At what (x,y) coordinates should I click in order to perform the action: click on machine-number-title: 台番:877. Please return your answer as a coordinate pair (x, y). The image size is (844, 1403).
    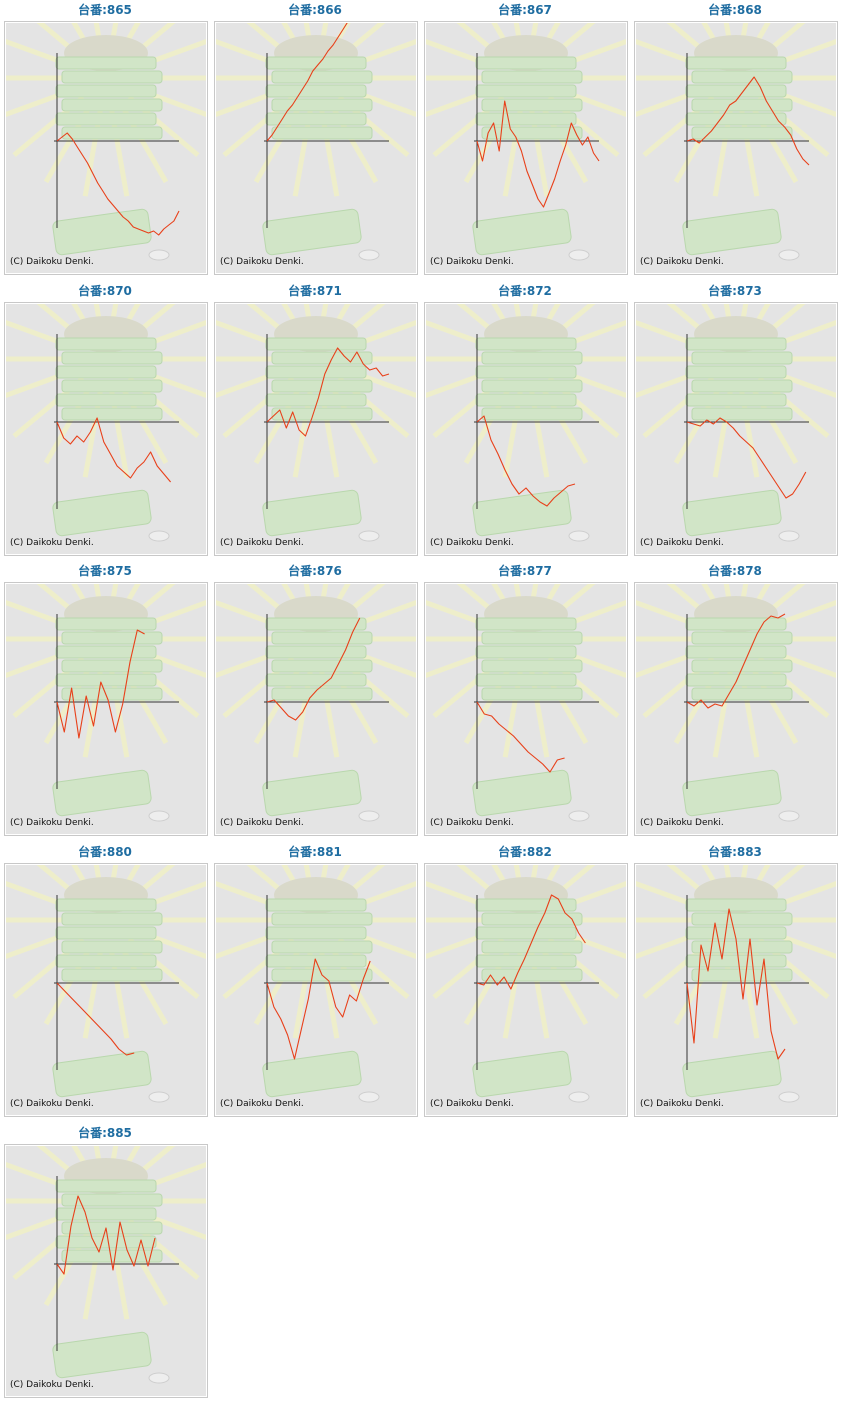
    Looking at the image, I should click on (525, 571).